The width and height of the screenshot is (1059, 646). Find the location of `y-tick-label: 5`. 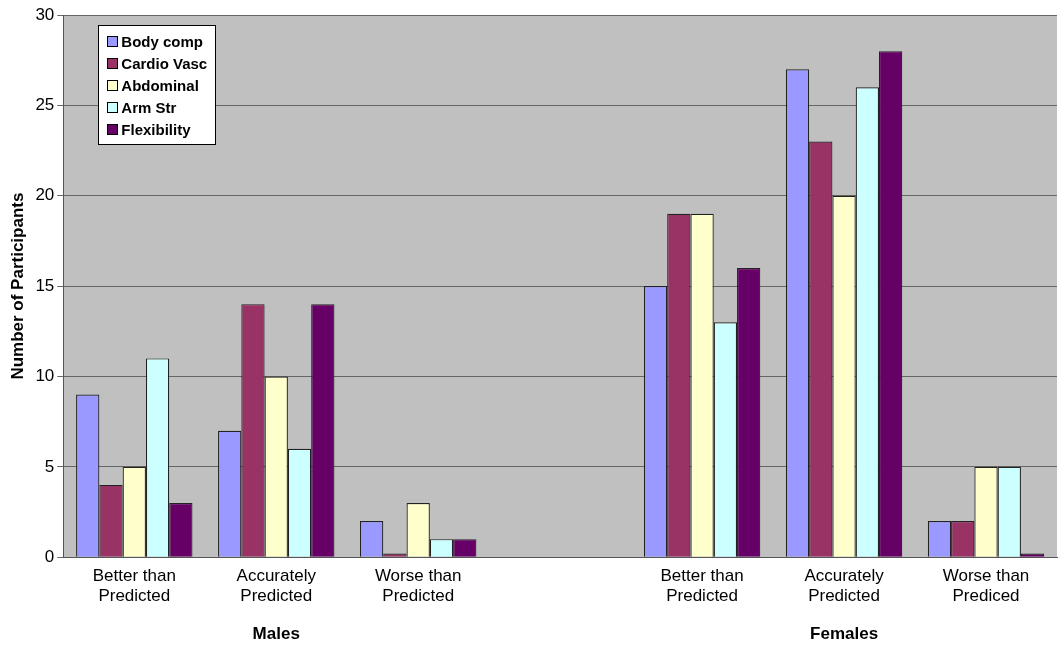

y-tick-label: 5 is located at coordinates (49, 466).